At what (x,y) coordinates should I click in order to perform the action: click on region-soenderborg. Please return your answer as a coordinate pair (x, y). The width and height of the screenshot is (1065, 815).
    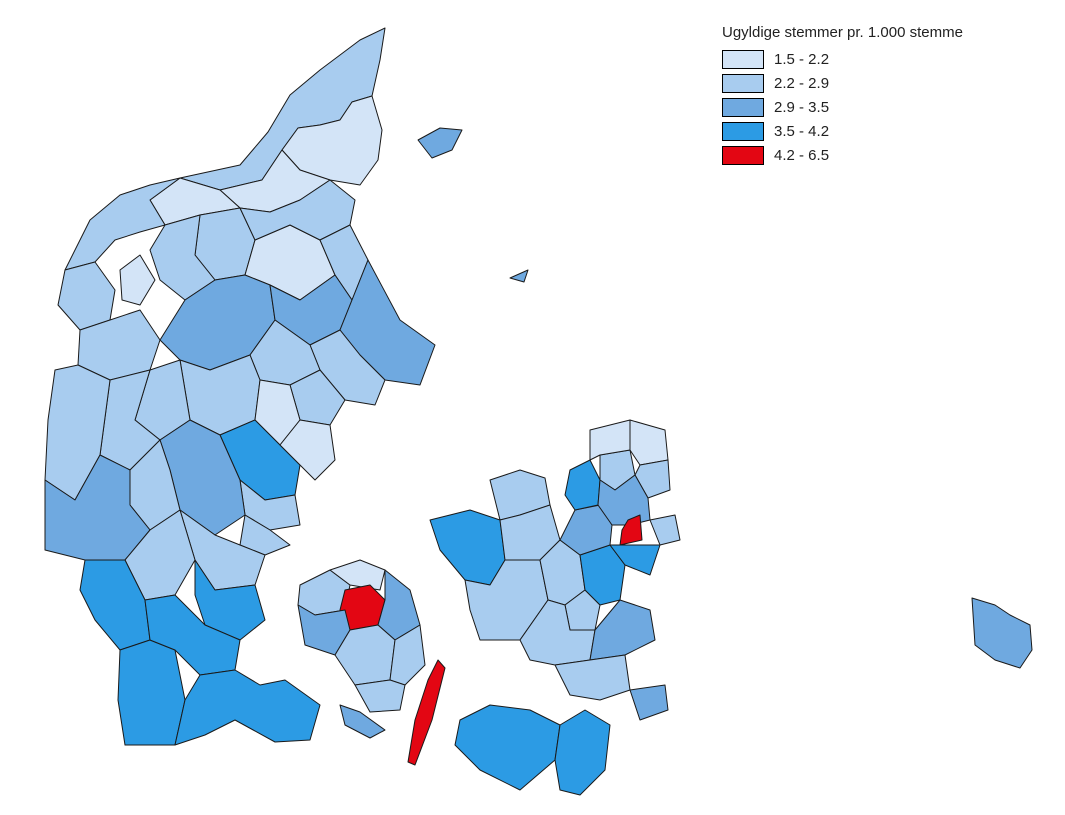
    Looking at the image, I should click on (247, 707).